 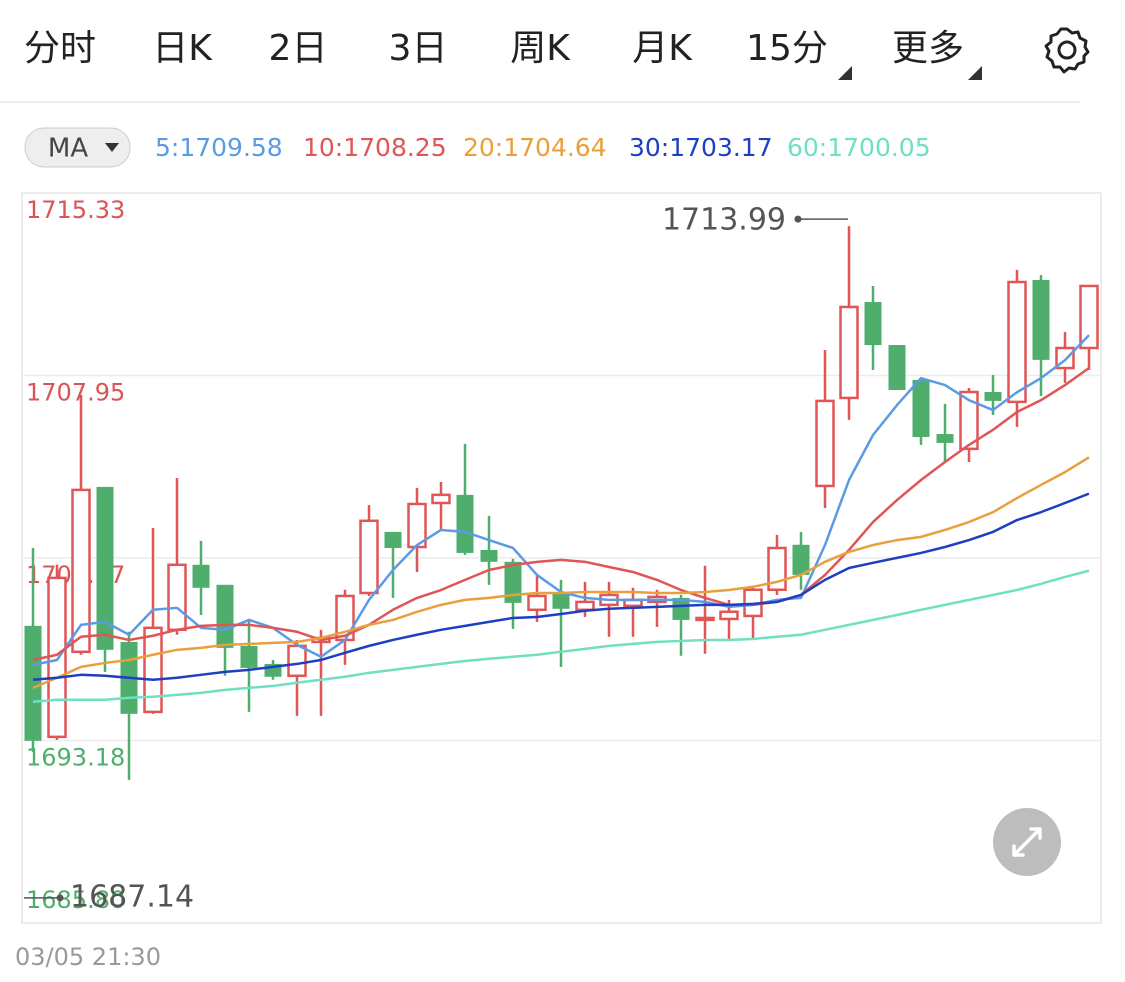 What do you see at coordinates (701, 147) in the screenshot?
I see `legend-entry: 30:1703.17` at bounding box center [701, 147].